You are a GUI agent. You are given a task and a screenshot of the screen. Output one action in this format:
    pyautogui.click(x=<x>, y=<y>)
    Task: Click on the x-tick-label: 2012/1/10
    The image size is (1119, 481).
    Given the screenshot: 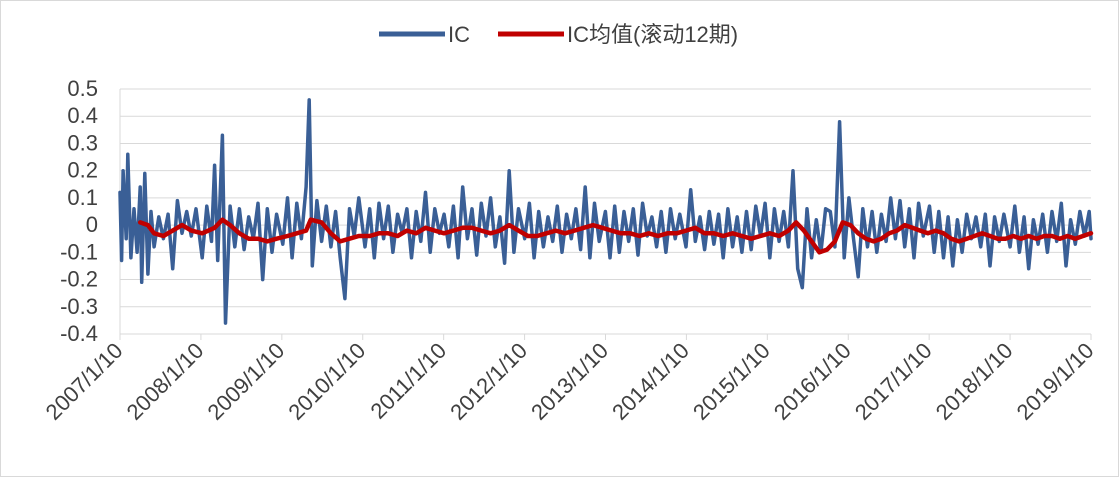 What is the action you would take?
    pyautogui.click(x=488, y=381)
    